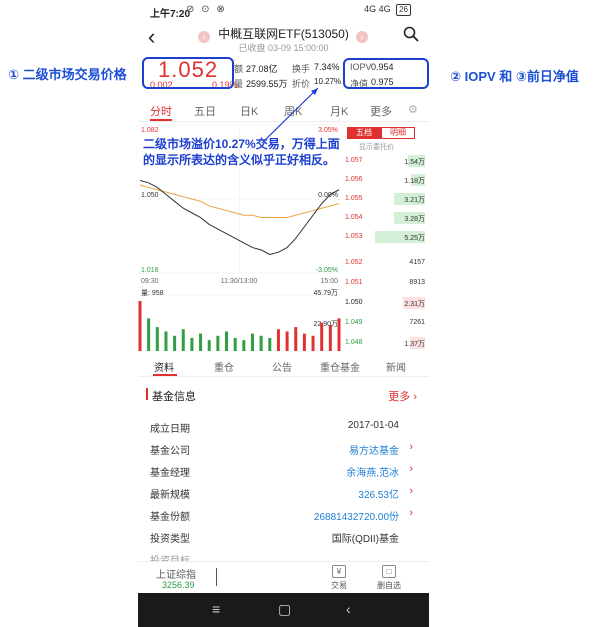 This screenshot has height=627, width=600. Describe the element at coordinates (354, 236) in the screenshot. I see `book-price: 1.053` at that location.